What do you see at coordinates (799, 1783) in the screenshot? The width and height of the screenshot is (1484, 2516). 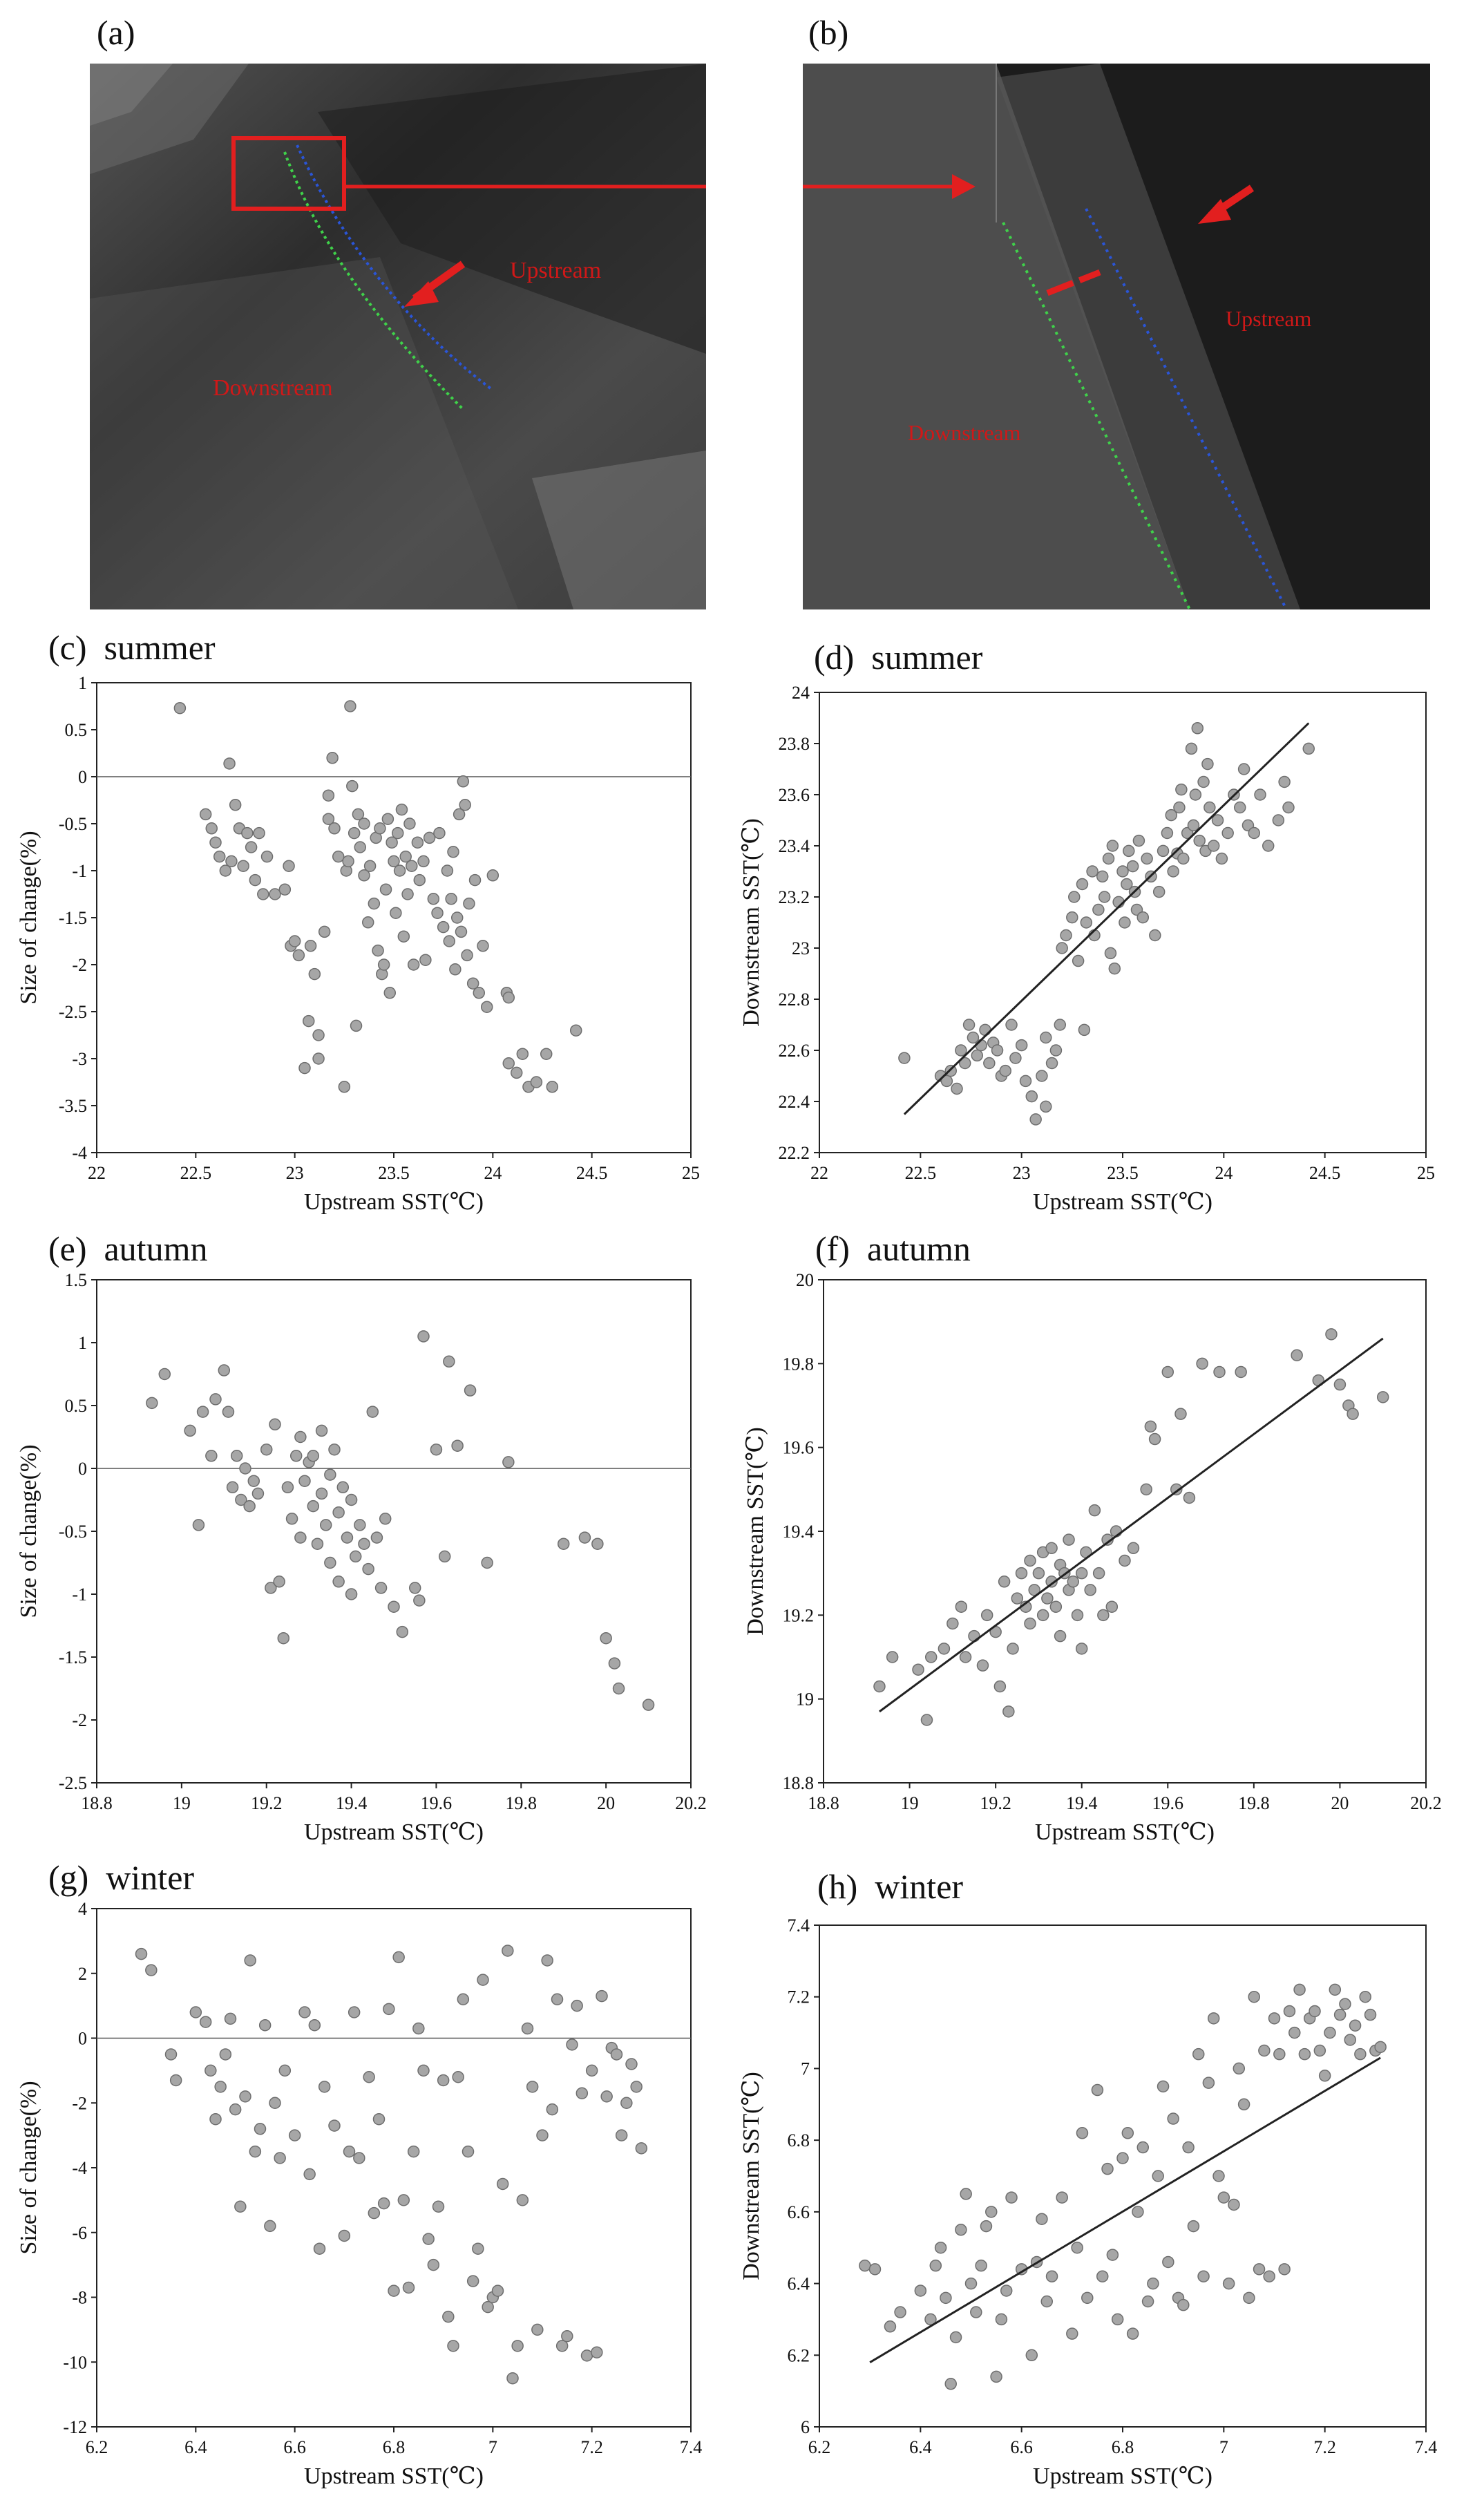 I see `y-tick-label: 18.8` at bounding box center [799, 1783].